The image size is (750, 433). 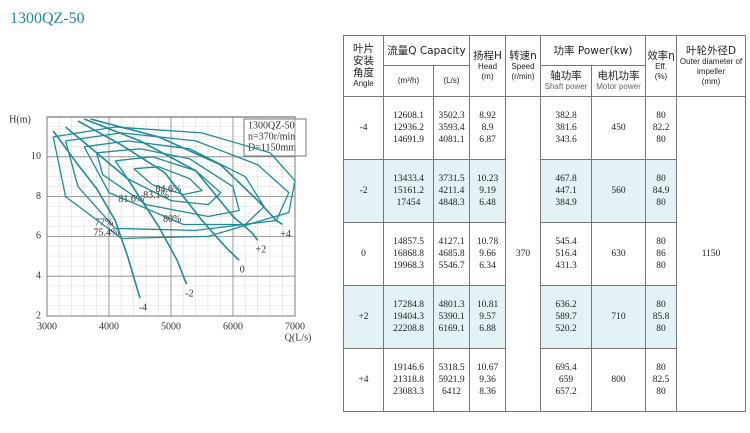 I want to click on table-cell: 3502.3 3593.4 4081.1, so click(x=451, y=128).